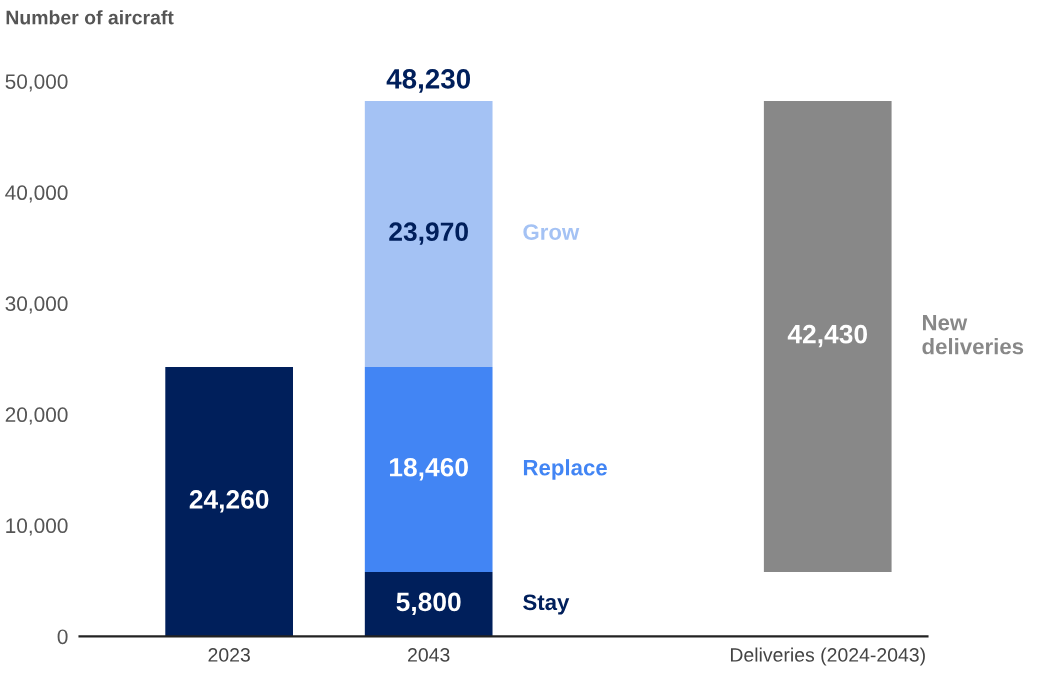 This screenshot has width=1060, height=677. Describe the element at coordinates (973, 334) in the screenshot. I see `series-label: New deliveries` at that location.